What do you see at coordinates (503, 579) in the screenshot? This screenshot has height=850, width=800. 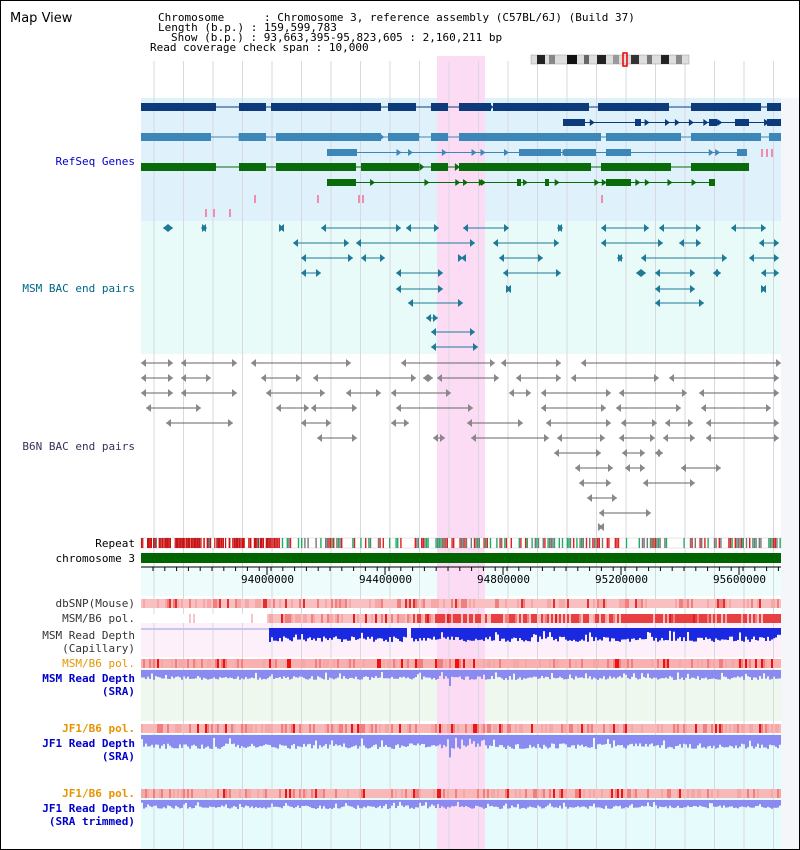 I see `axis-tick-label: 94800000` at bounding box center [503, 579].